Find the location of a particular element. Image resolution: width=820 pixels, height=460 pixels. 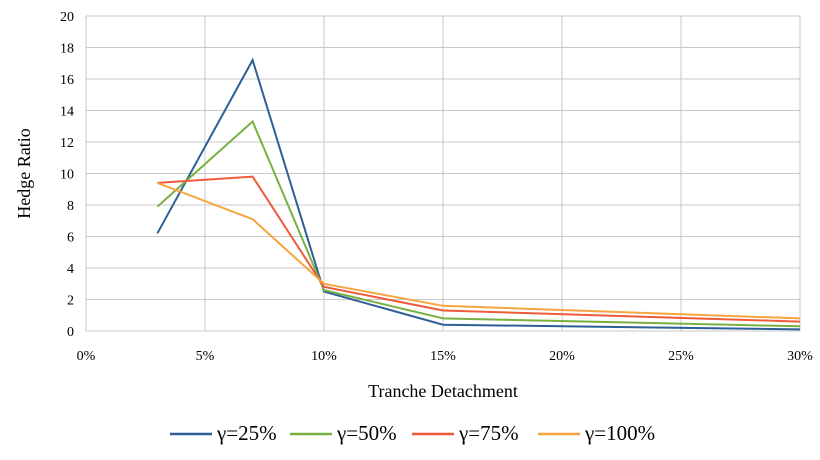

y-tick-label: 10 is located at coordinates (67, 175).